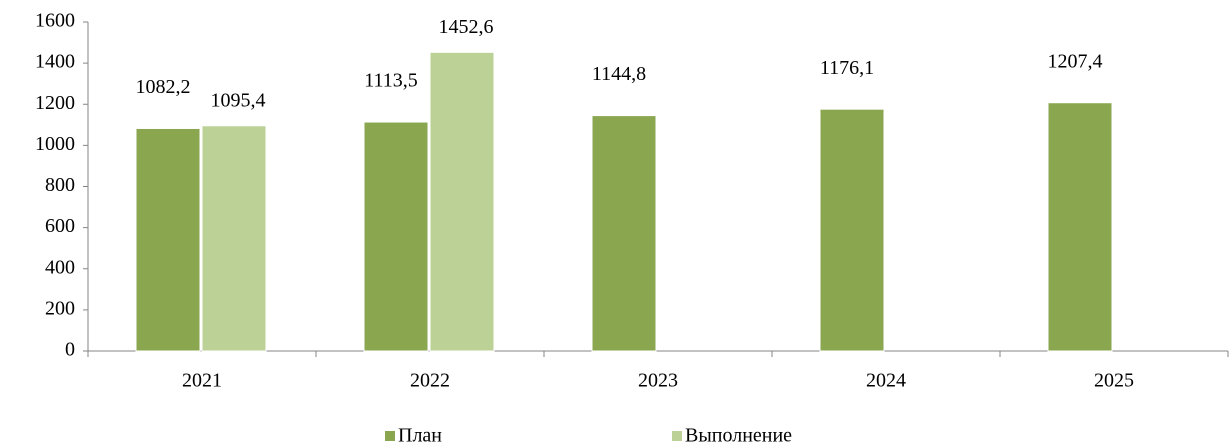 The width and height of the screenshot is (1230, 448). What do you see at coordinates (70, 350) in the screenshot?
I see `y-tick-label: 0` at bounding box center [70, 350].